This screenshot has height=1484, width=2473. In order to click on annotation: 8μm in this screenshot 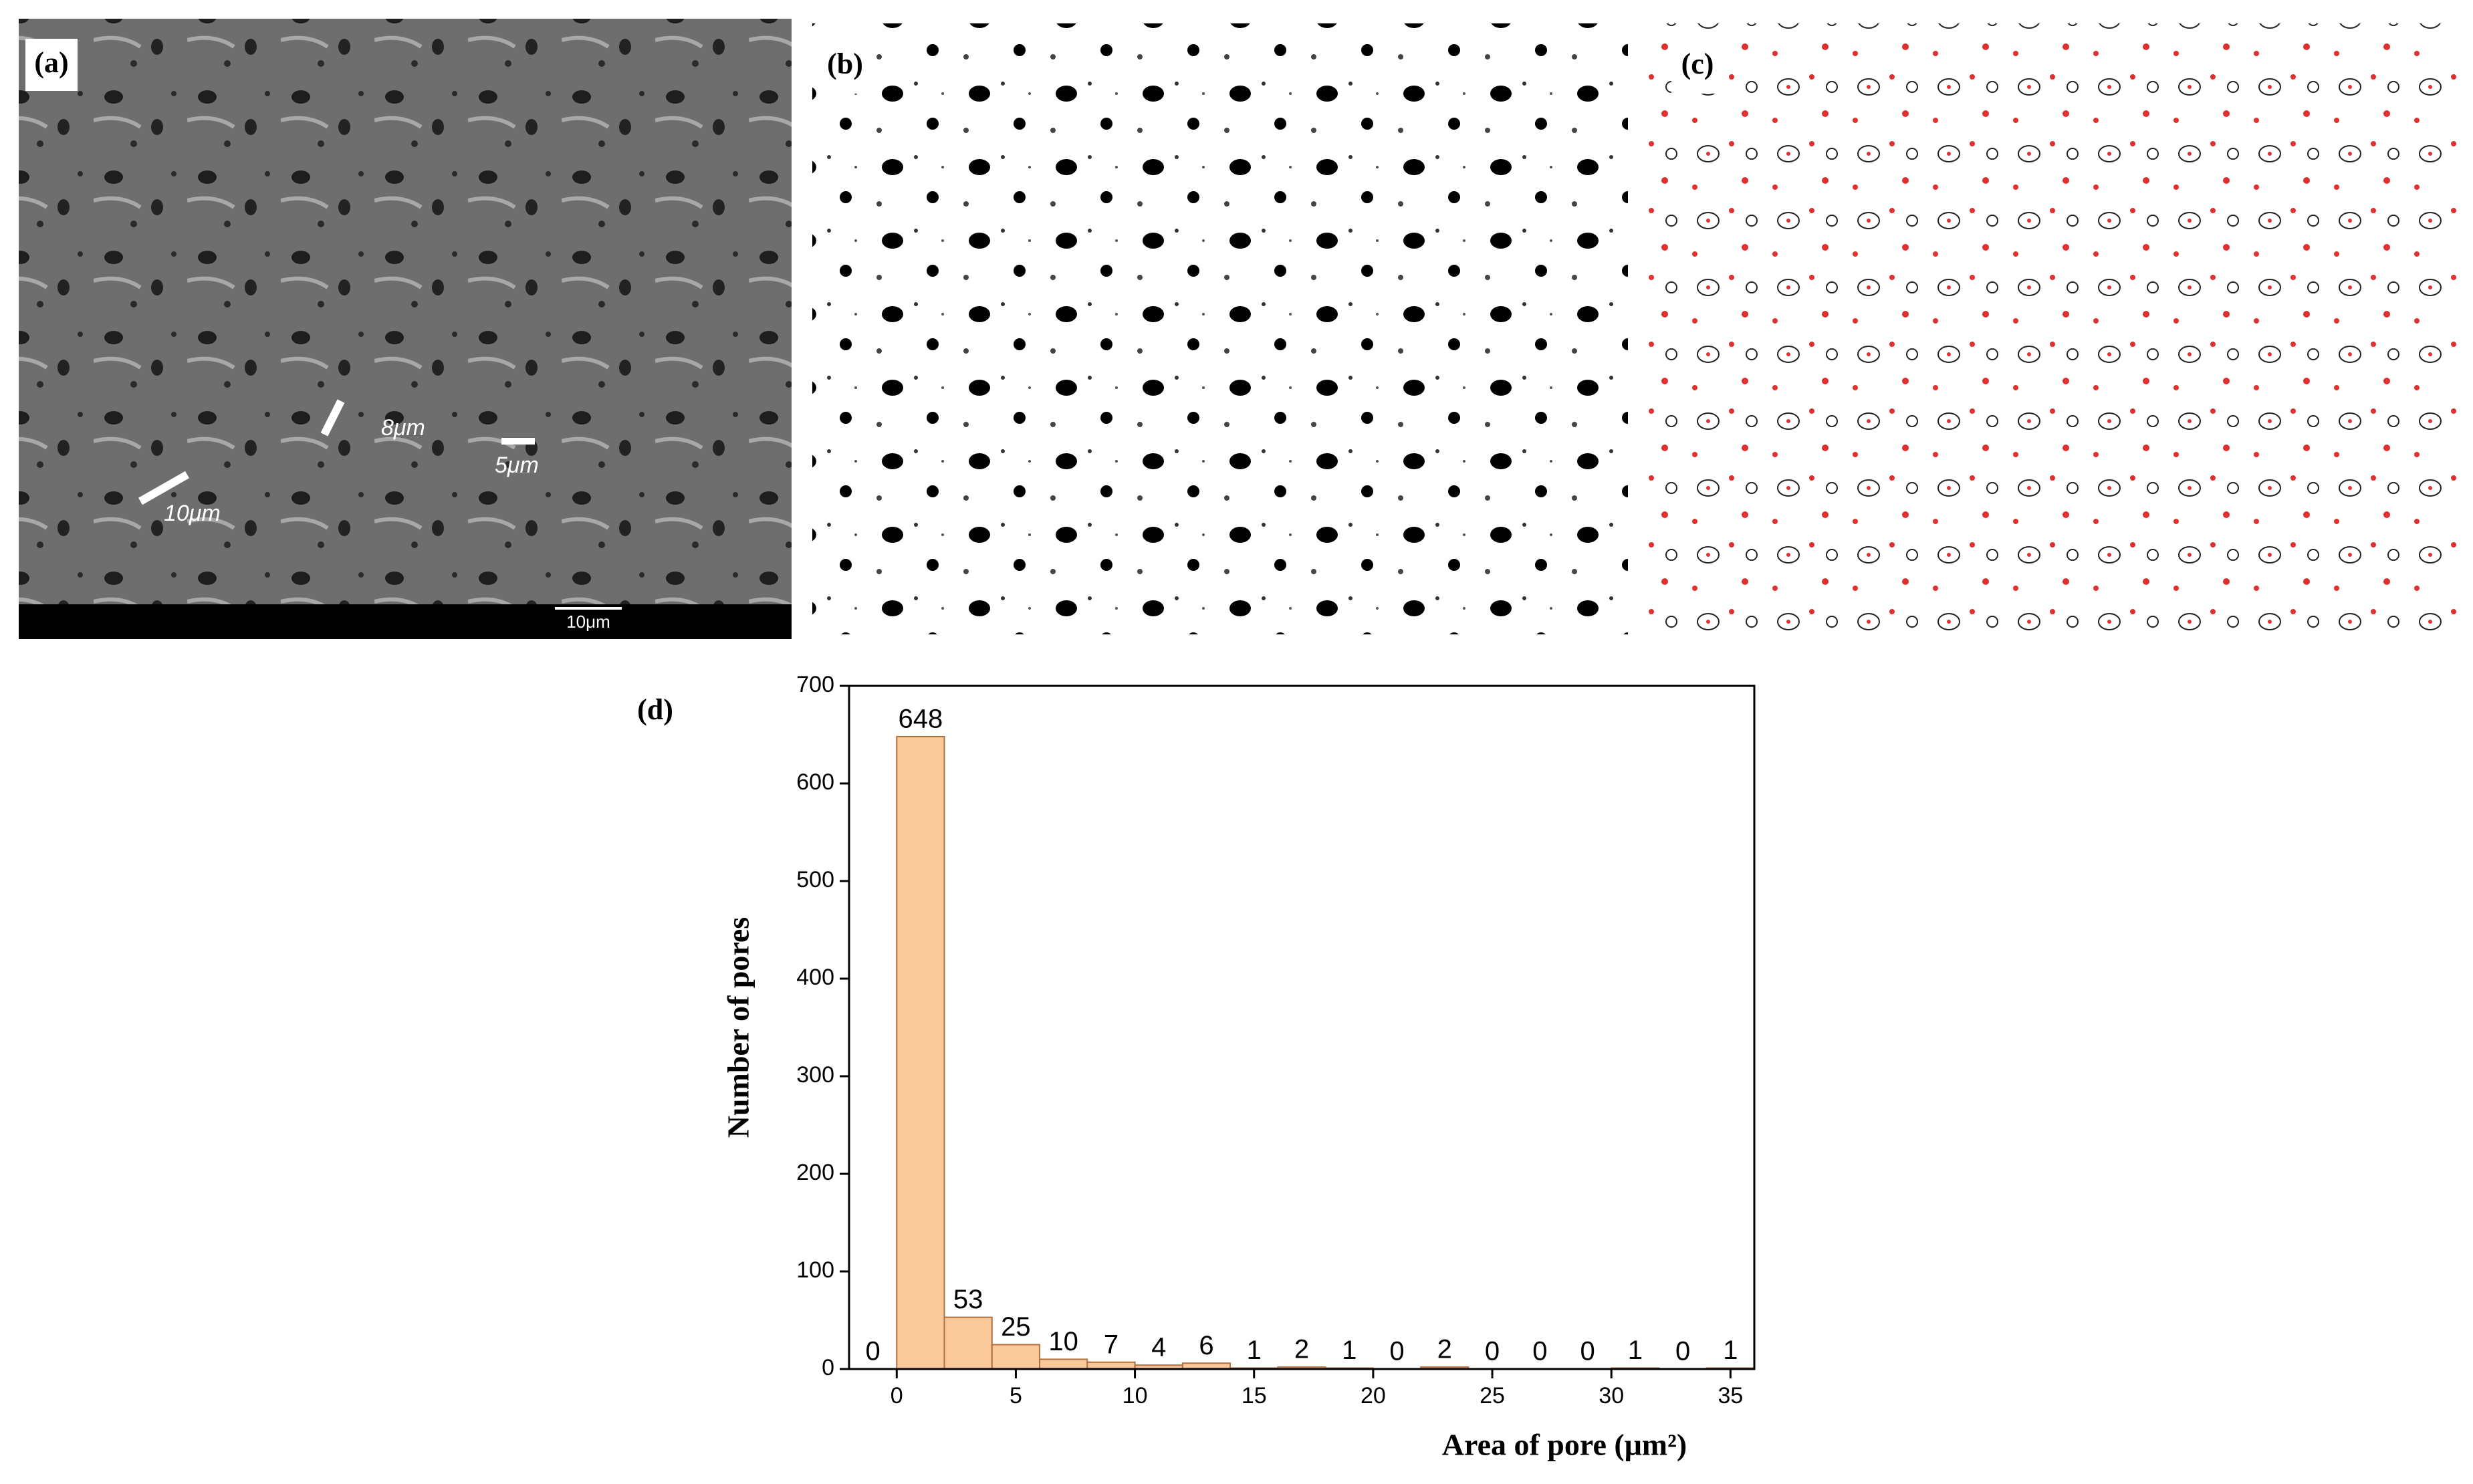, I will do `click(403, 428)`.